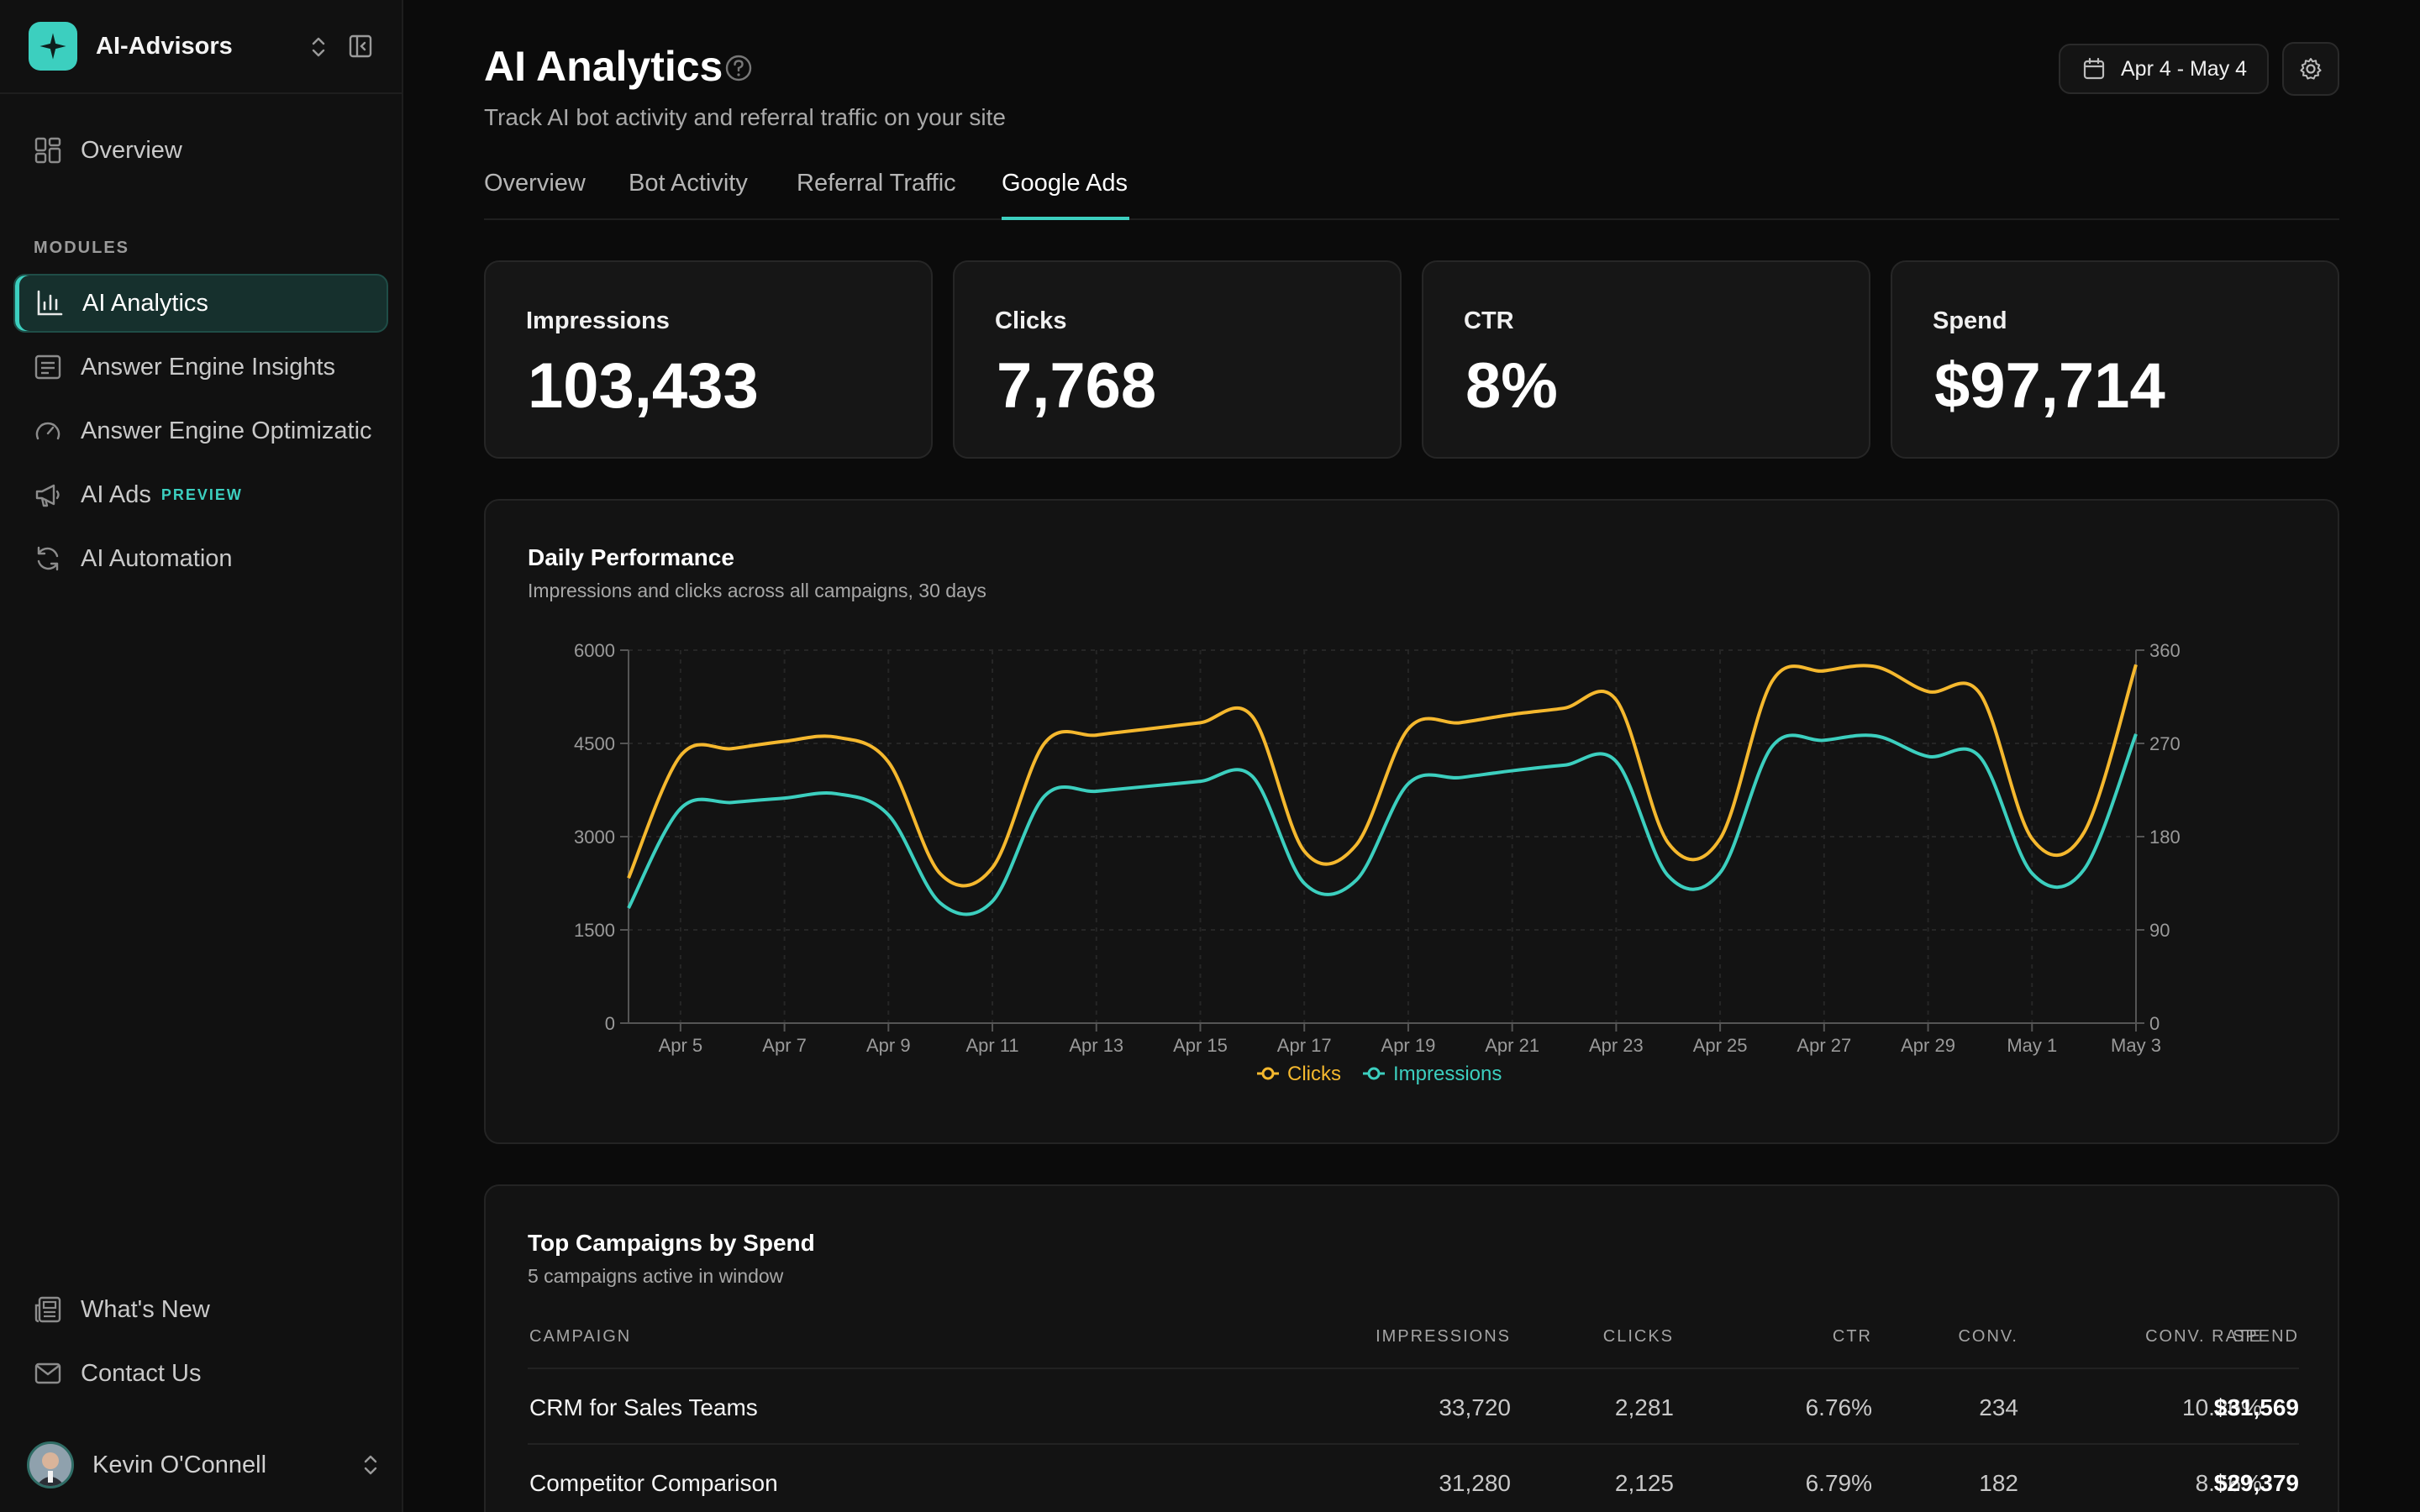 The width and height of the screenshot is (2420, 1512). What do you see at coordinates (1096, 1045) in the screenshot?
I see `x-tick-label: Apr 13` at bounding box center [1096, 1045].